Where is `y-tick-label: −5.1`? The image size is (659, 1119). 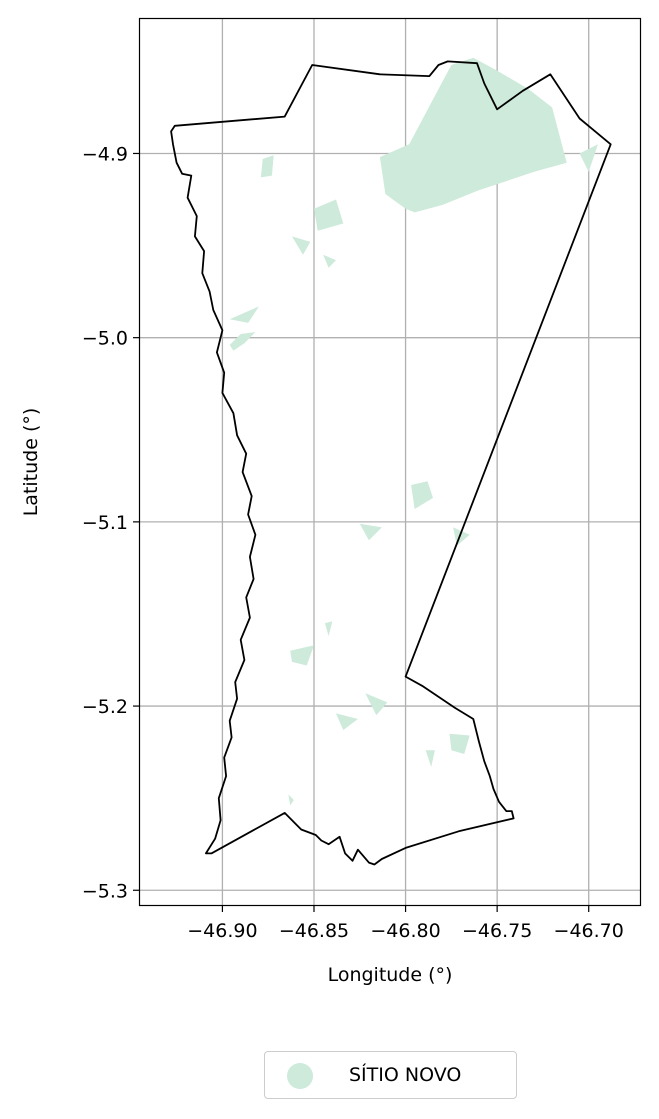
y-tick-label: −5.1 is located at coordinates (105, 523).